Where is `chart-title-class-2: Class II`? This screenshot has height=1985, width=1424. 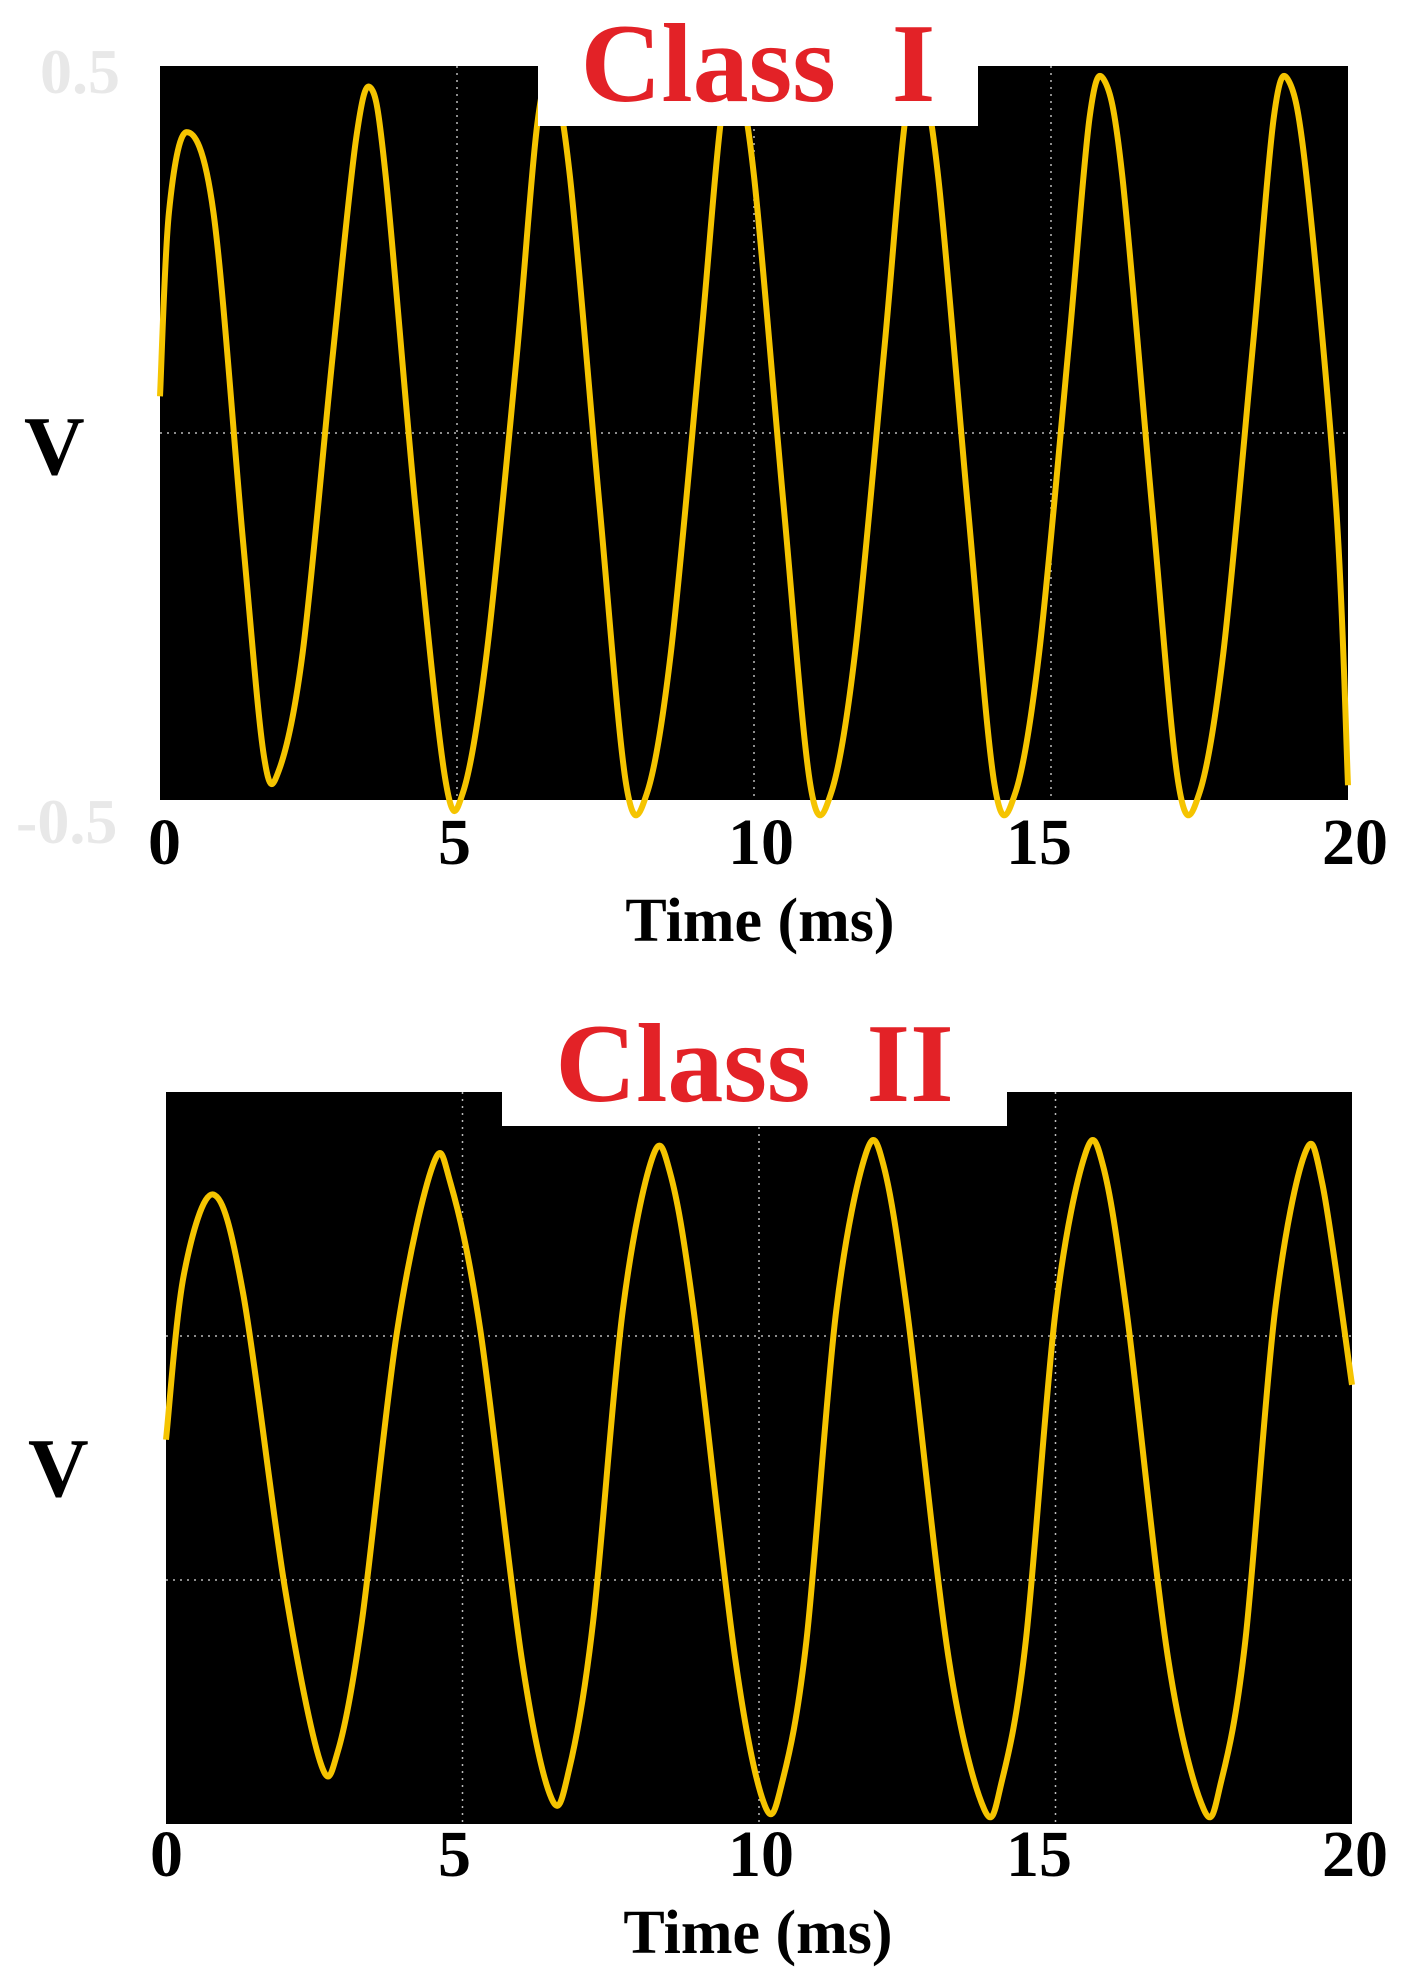
chart-title-class-2: Class II is located at coordinates (754, 1067).